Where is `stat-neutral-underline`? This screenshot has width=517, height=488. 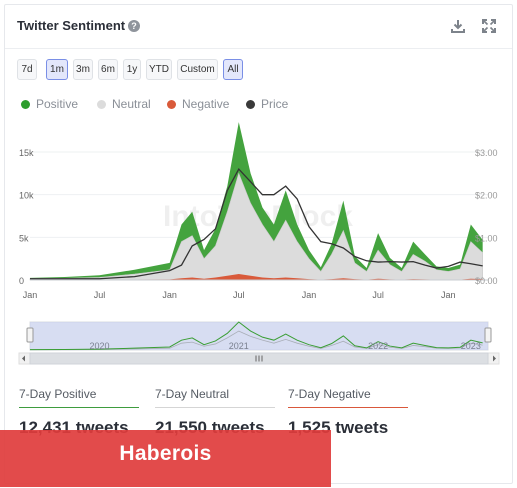 stat-neutral-underline is located at coordinates (215, 407).